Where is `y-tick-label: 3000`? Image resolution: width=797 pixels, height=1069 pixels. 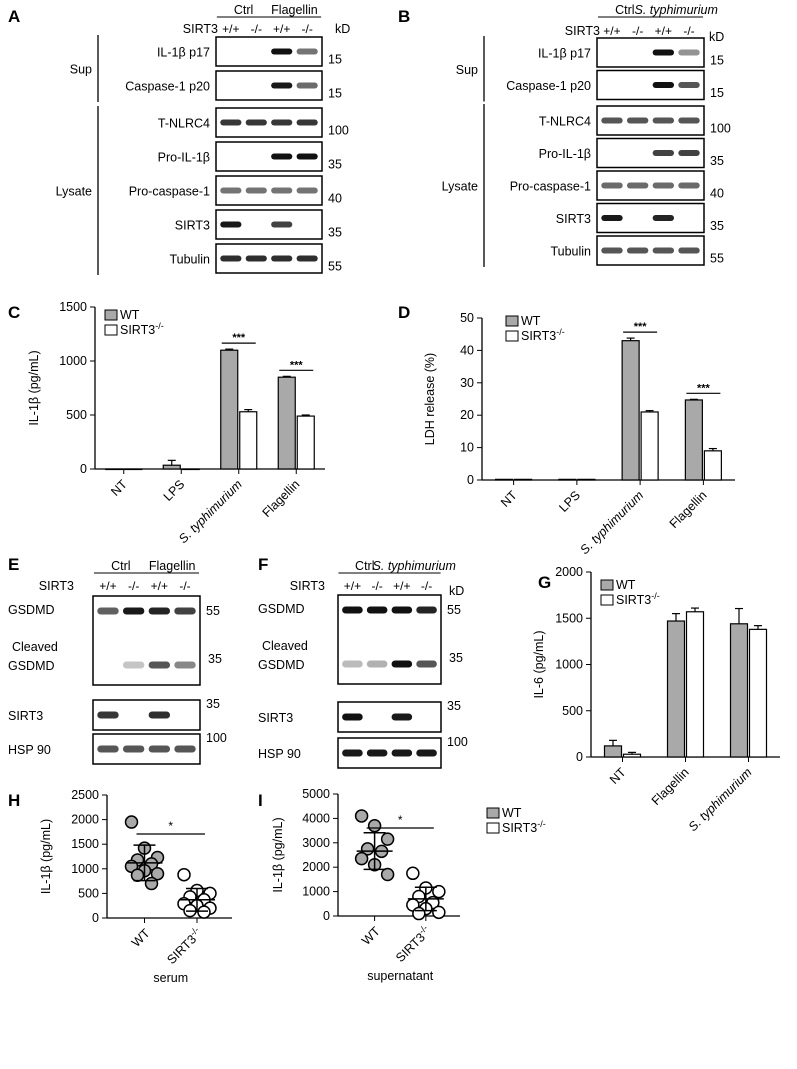
y-tick-label: 3000 is located at coordinates (316, 843).